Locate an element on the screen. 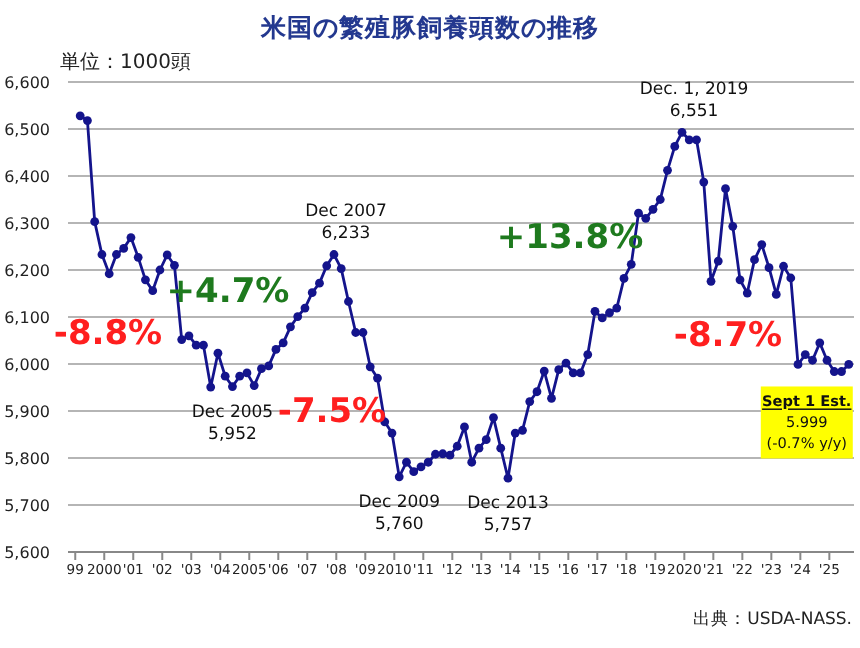 The width and height of the screenshot is (860, 648). y-tick-label: 6,600 is located at coordinates (27, 82).